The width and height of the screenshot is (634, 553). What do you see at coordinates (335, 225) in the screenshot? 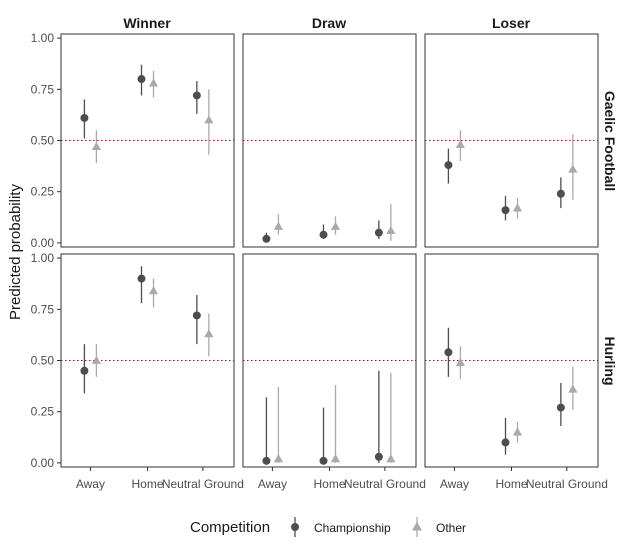
I see `panel-gaelic-football-draw-other-home-point` at bounding box center [335, 225].